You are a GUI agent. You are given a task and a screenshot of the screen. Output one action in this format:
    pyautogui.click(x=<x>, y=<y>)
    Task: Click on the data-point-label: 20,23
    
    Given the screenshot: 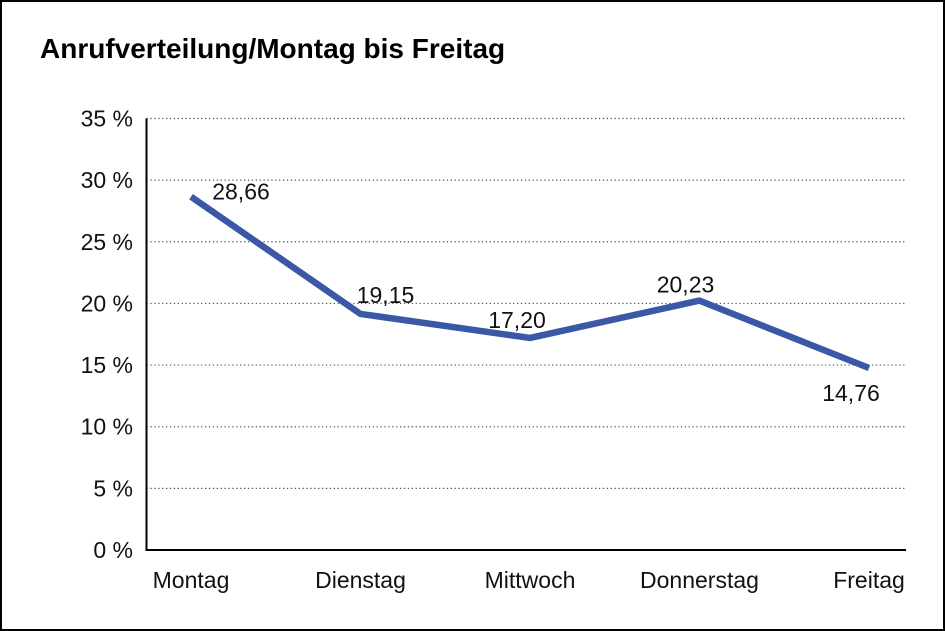 What is the action you would take?
    pyautogui.click(x=686, y=285)
    